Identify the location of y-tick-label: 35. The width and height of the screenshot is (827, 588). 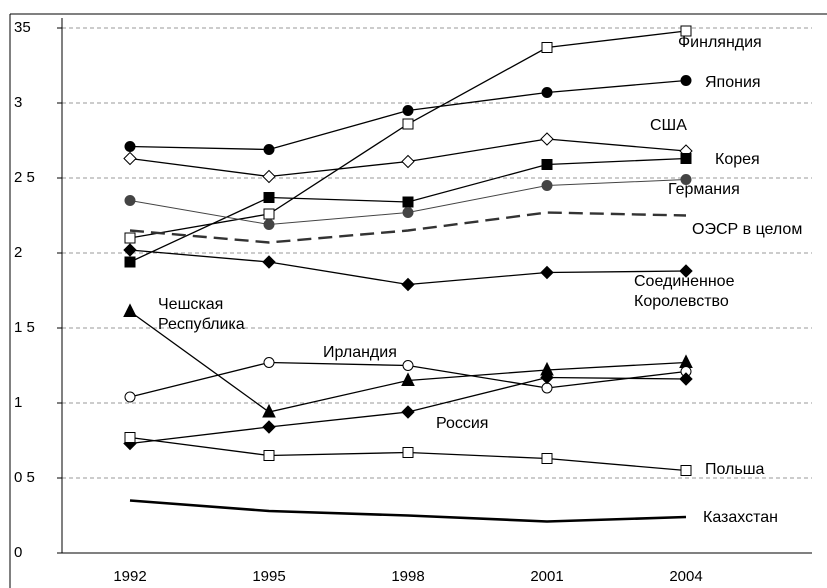
(22, 27).